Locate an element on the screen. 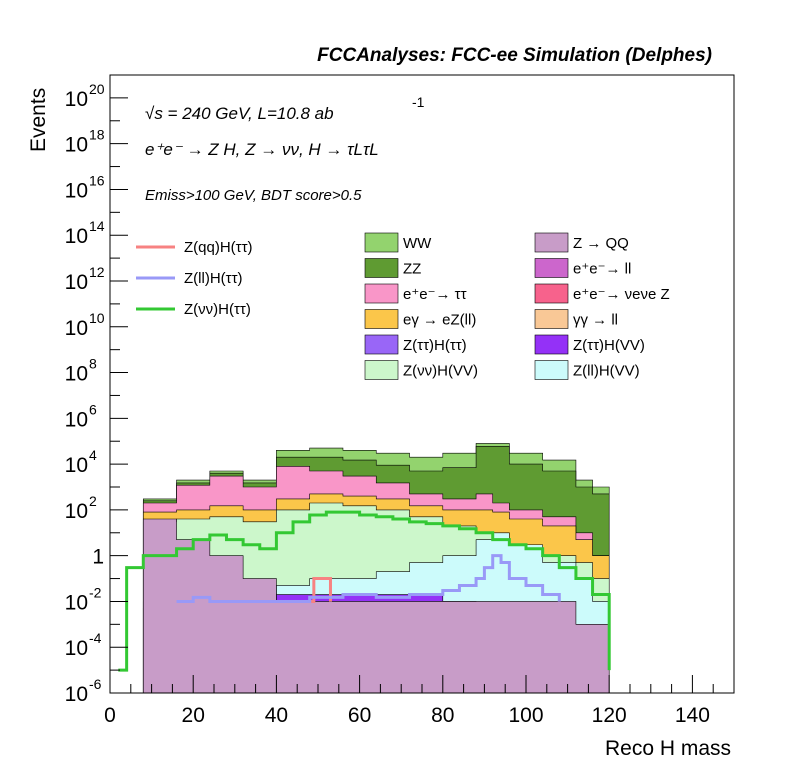 The height and width of the screenshot is (772, 796). y-tick-exponent: 20 is located at coordinates (97, 89).